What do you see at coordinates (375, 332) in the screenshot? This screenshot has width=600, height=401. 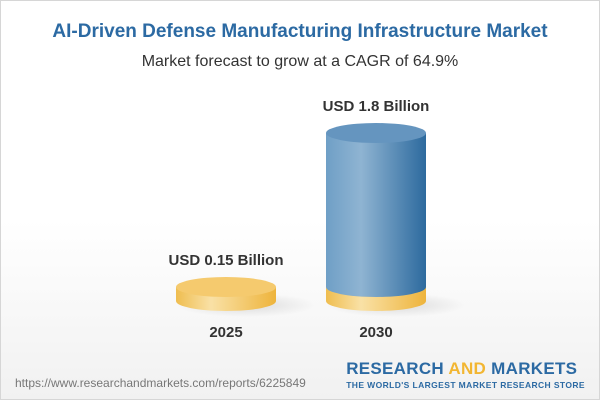 I see `category-label: 2030` at bounding box center [375, 332].